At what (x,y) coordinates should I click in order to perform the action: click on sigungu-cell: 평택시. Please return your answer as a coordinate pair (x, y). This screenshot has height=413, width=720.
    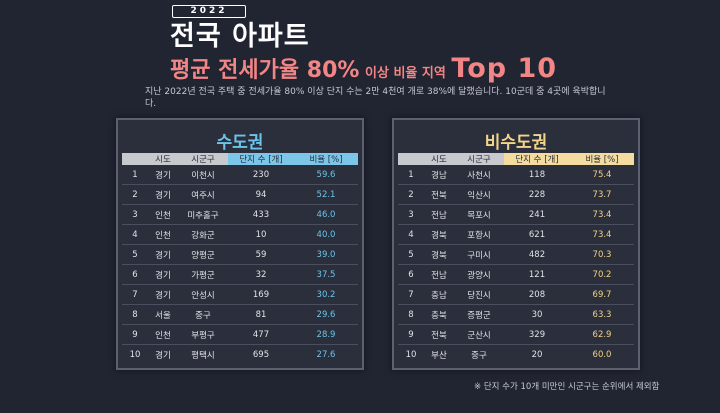
    Looking at the image, I should click on (203, 354).